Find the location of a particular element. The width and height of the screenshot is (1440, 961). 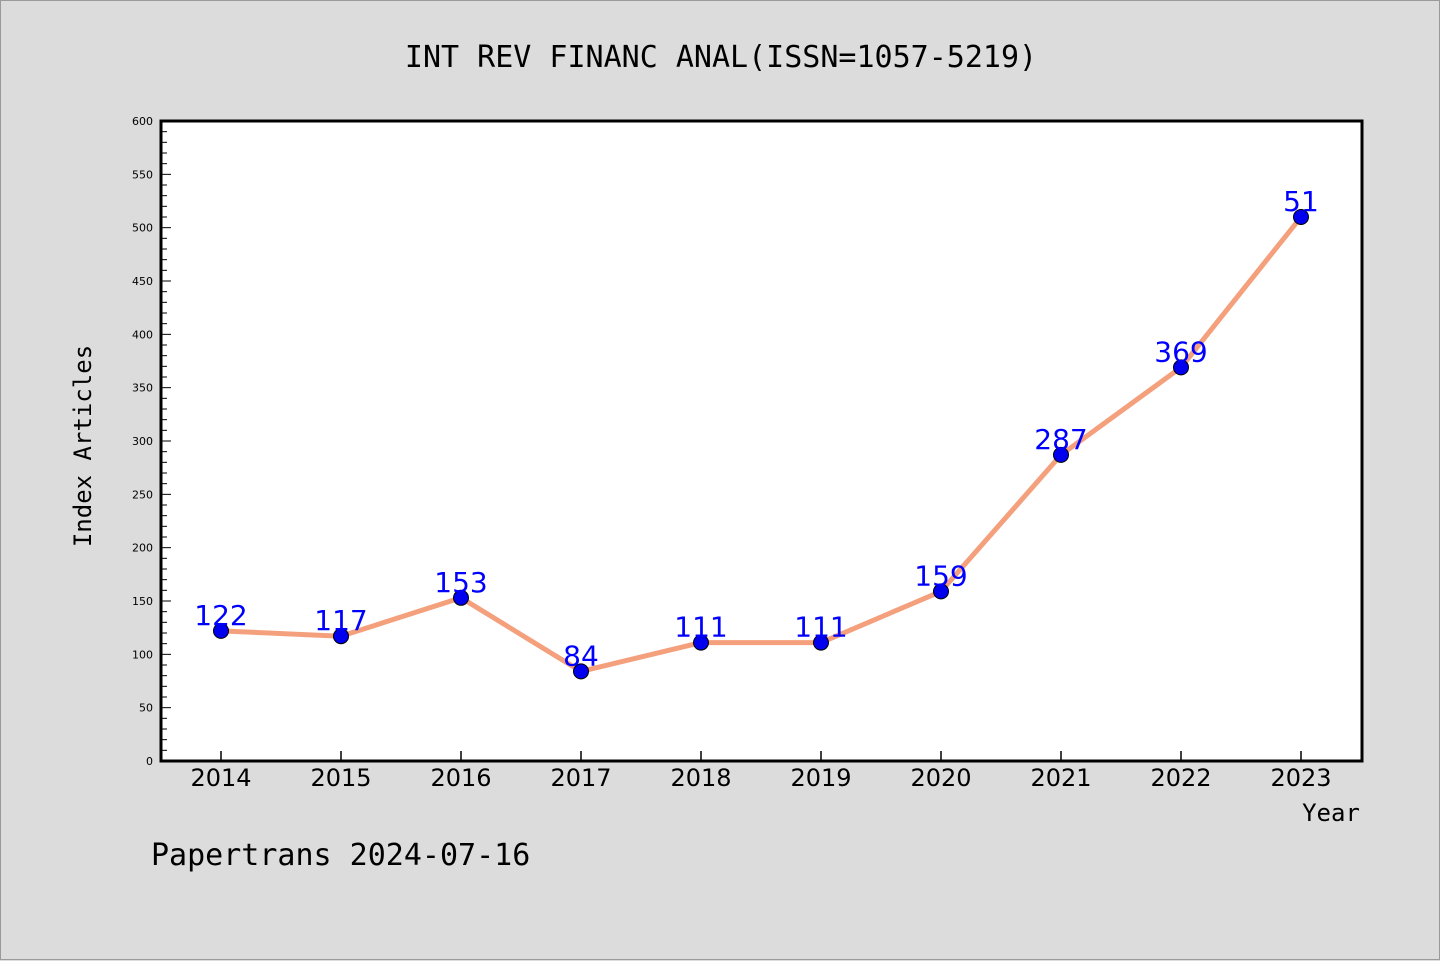

y-tick-label: 450 is located at coordinates (142, 281).